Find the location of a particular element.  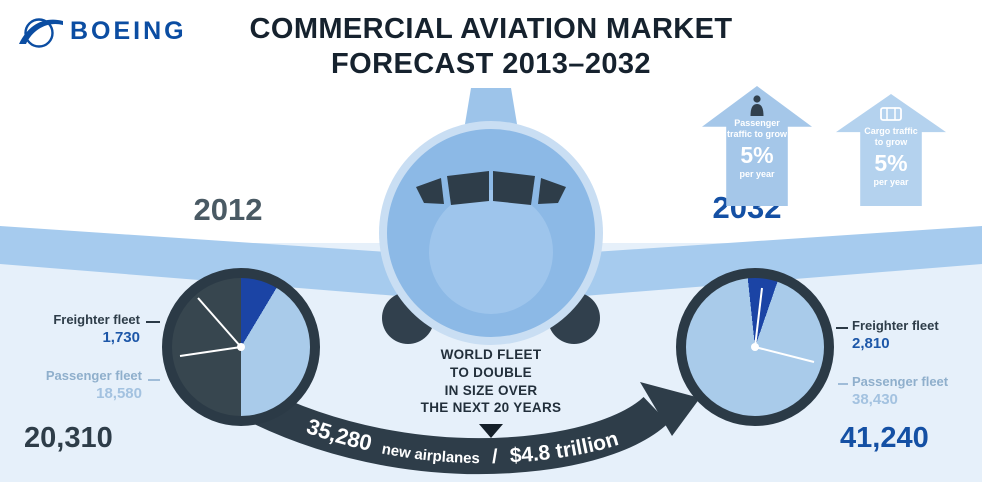

year-label-2012: 2012 is located at coordinates (228, 209).